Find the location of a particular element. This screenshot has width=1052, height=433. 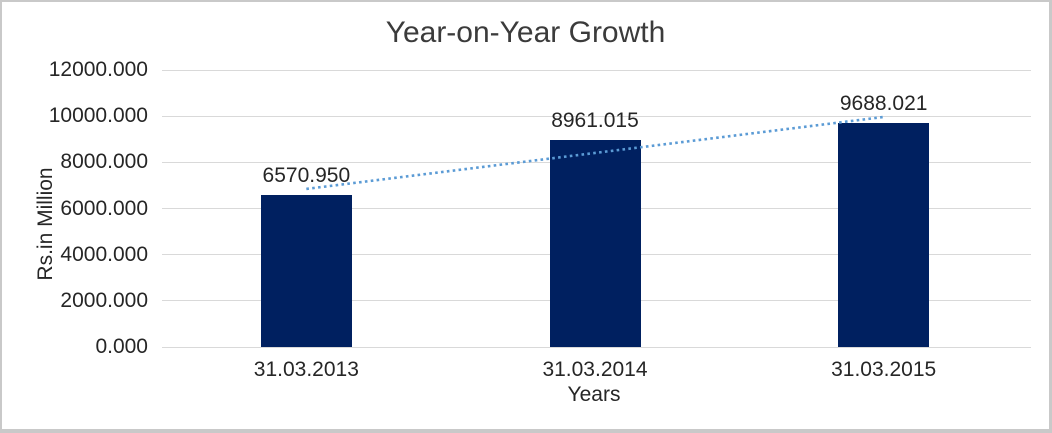

y-axis-tick-label: 2000.000 is located at coordinates (104, 300).